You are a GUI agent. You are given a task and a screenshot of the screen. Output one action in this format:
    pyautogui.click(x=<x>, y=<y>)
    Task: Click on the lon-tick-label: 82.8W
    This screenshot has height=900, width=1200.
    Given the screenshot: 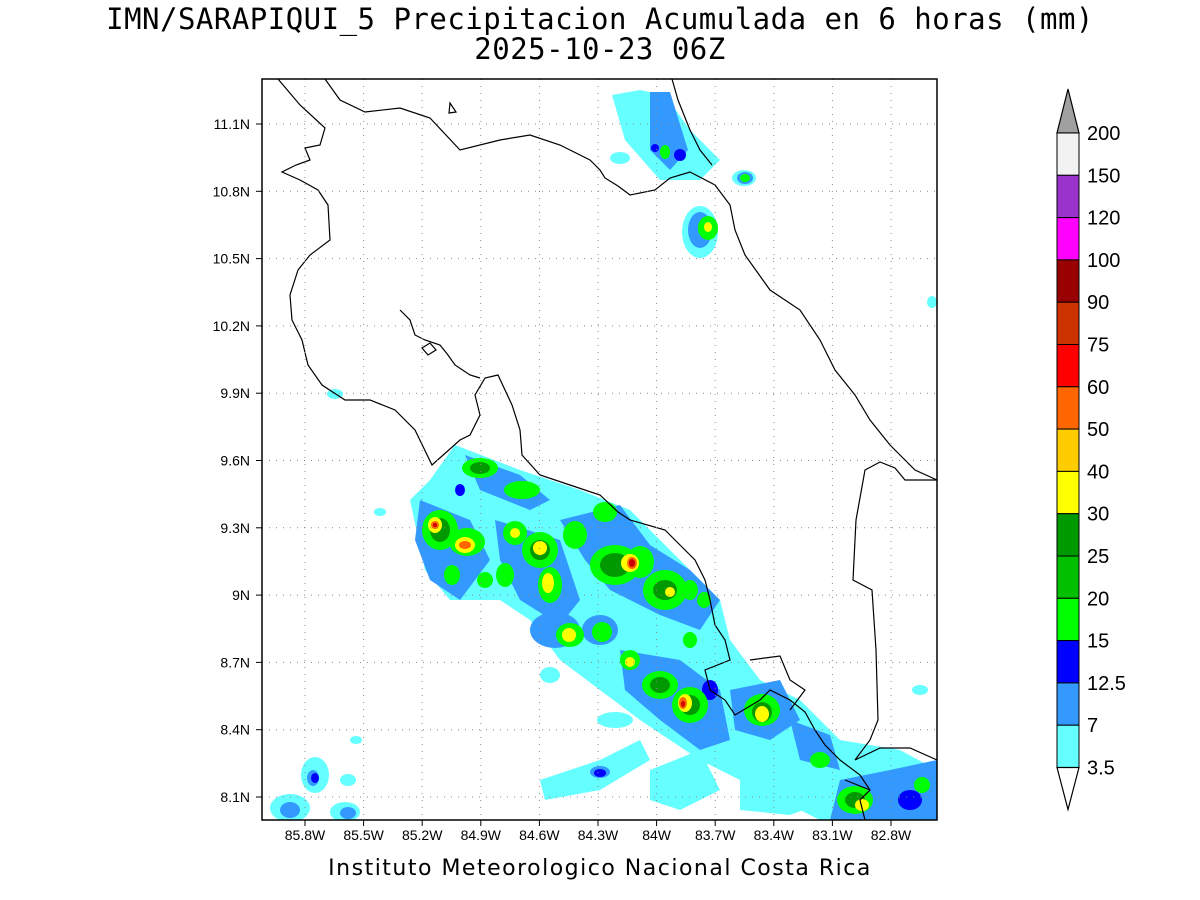 What is the action you would take?
    pyautogui.click(x=891, y=835)
    